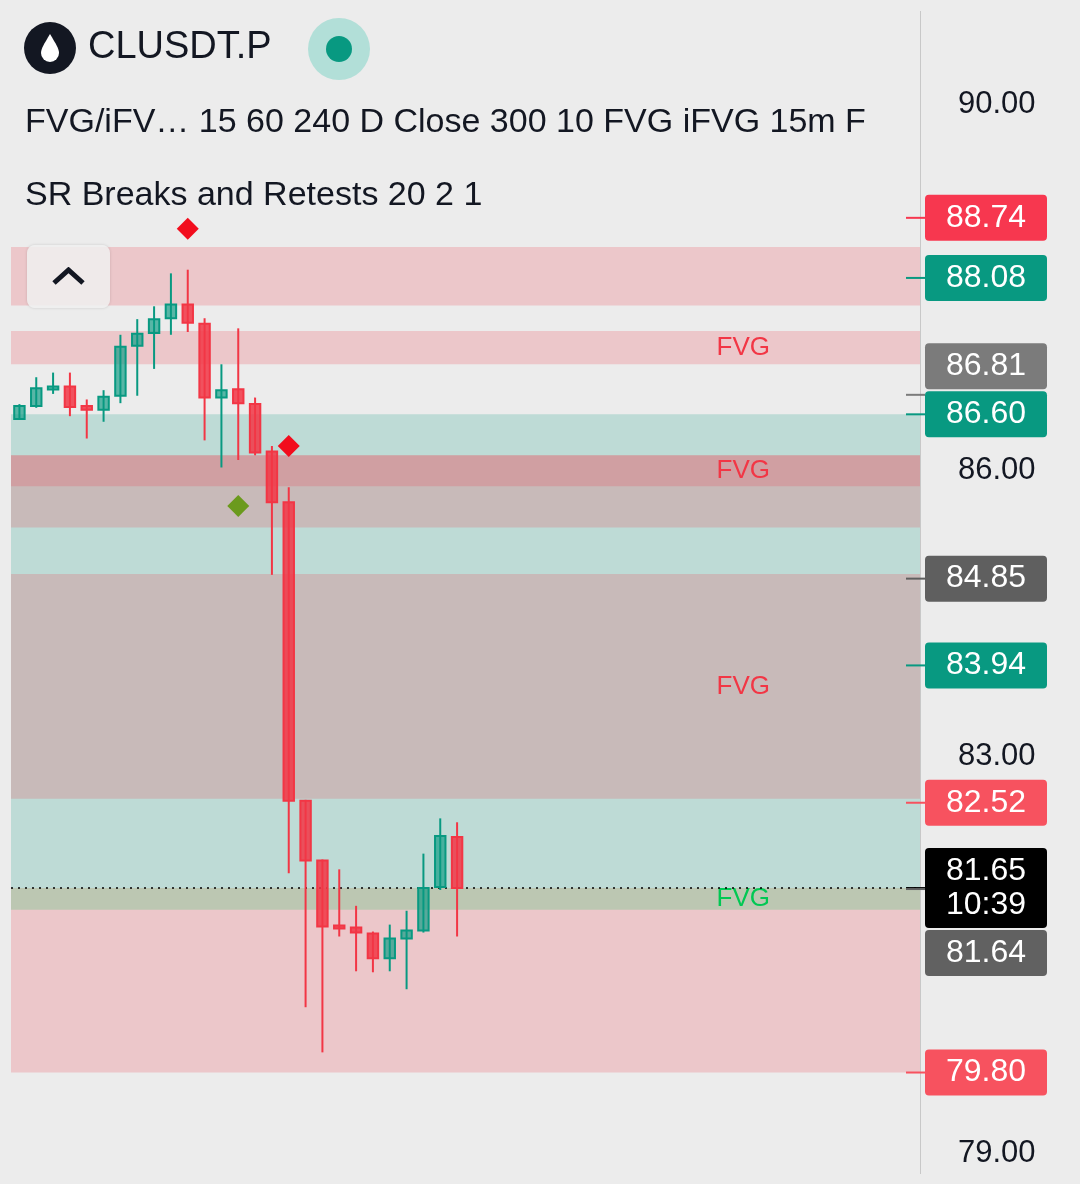 The width and height of the screenshot is (1080, 1184). What do you see at coordinates (997, 468) in the screenshot?
I see `y-tick-label: 86.00` at bounding box center [997, 468].